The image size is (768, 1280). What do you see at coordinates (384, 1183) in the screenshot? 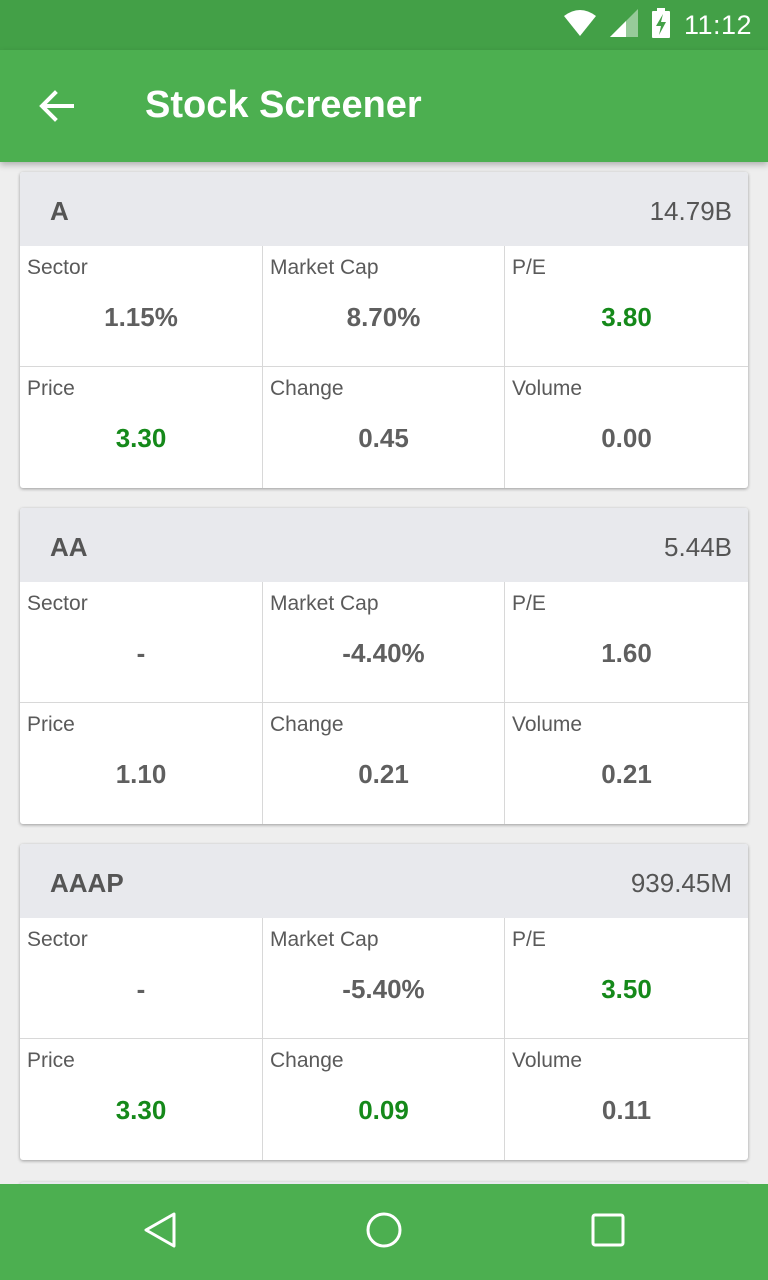
I see `stock-card-partial` at bounding box center [384, 1183].